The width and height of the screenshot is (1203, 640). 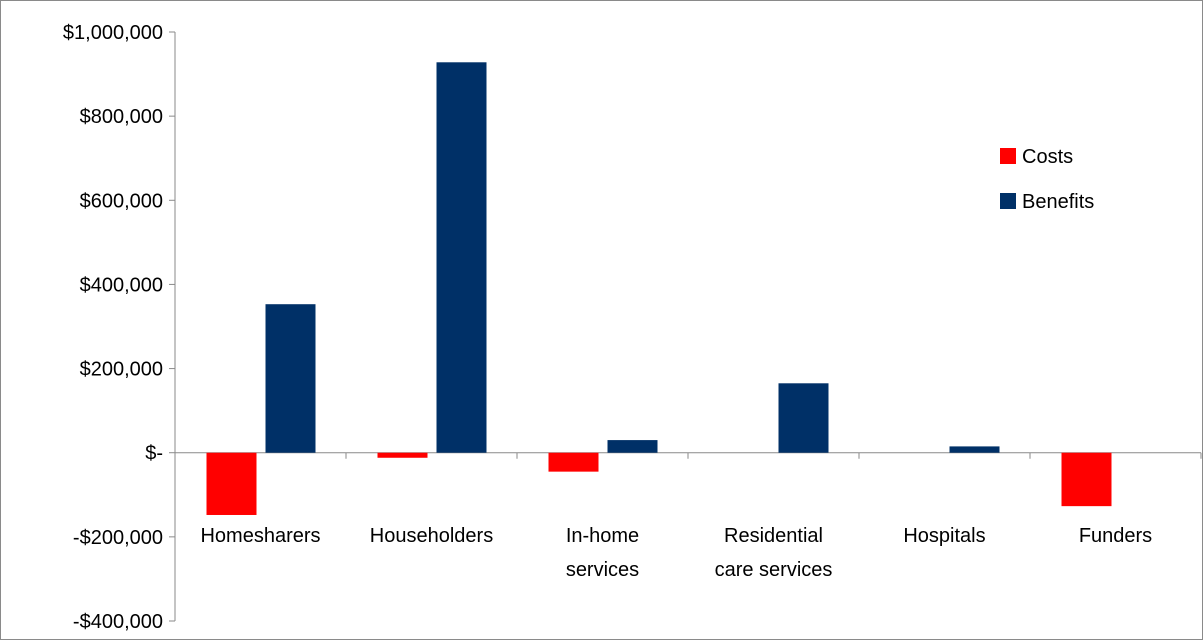 What do you see at coordinates (602, 536) in the screenshot?
I see `x-category-label: In-home` at bounding box center [602, 536].